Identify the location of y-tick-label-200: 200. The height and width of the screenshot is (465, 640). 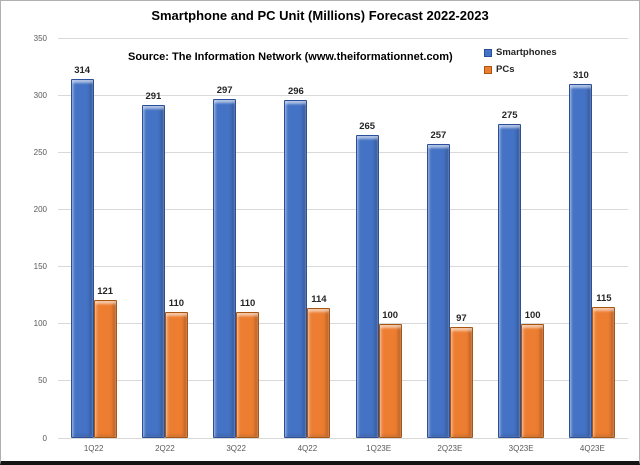
(40, 209).